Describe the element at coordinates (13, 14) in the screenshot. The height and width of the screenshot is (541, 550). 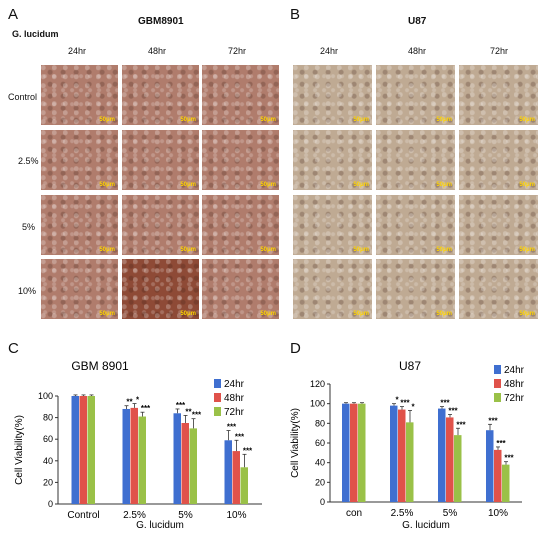
I see `panel-letter-a: A` at that location.